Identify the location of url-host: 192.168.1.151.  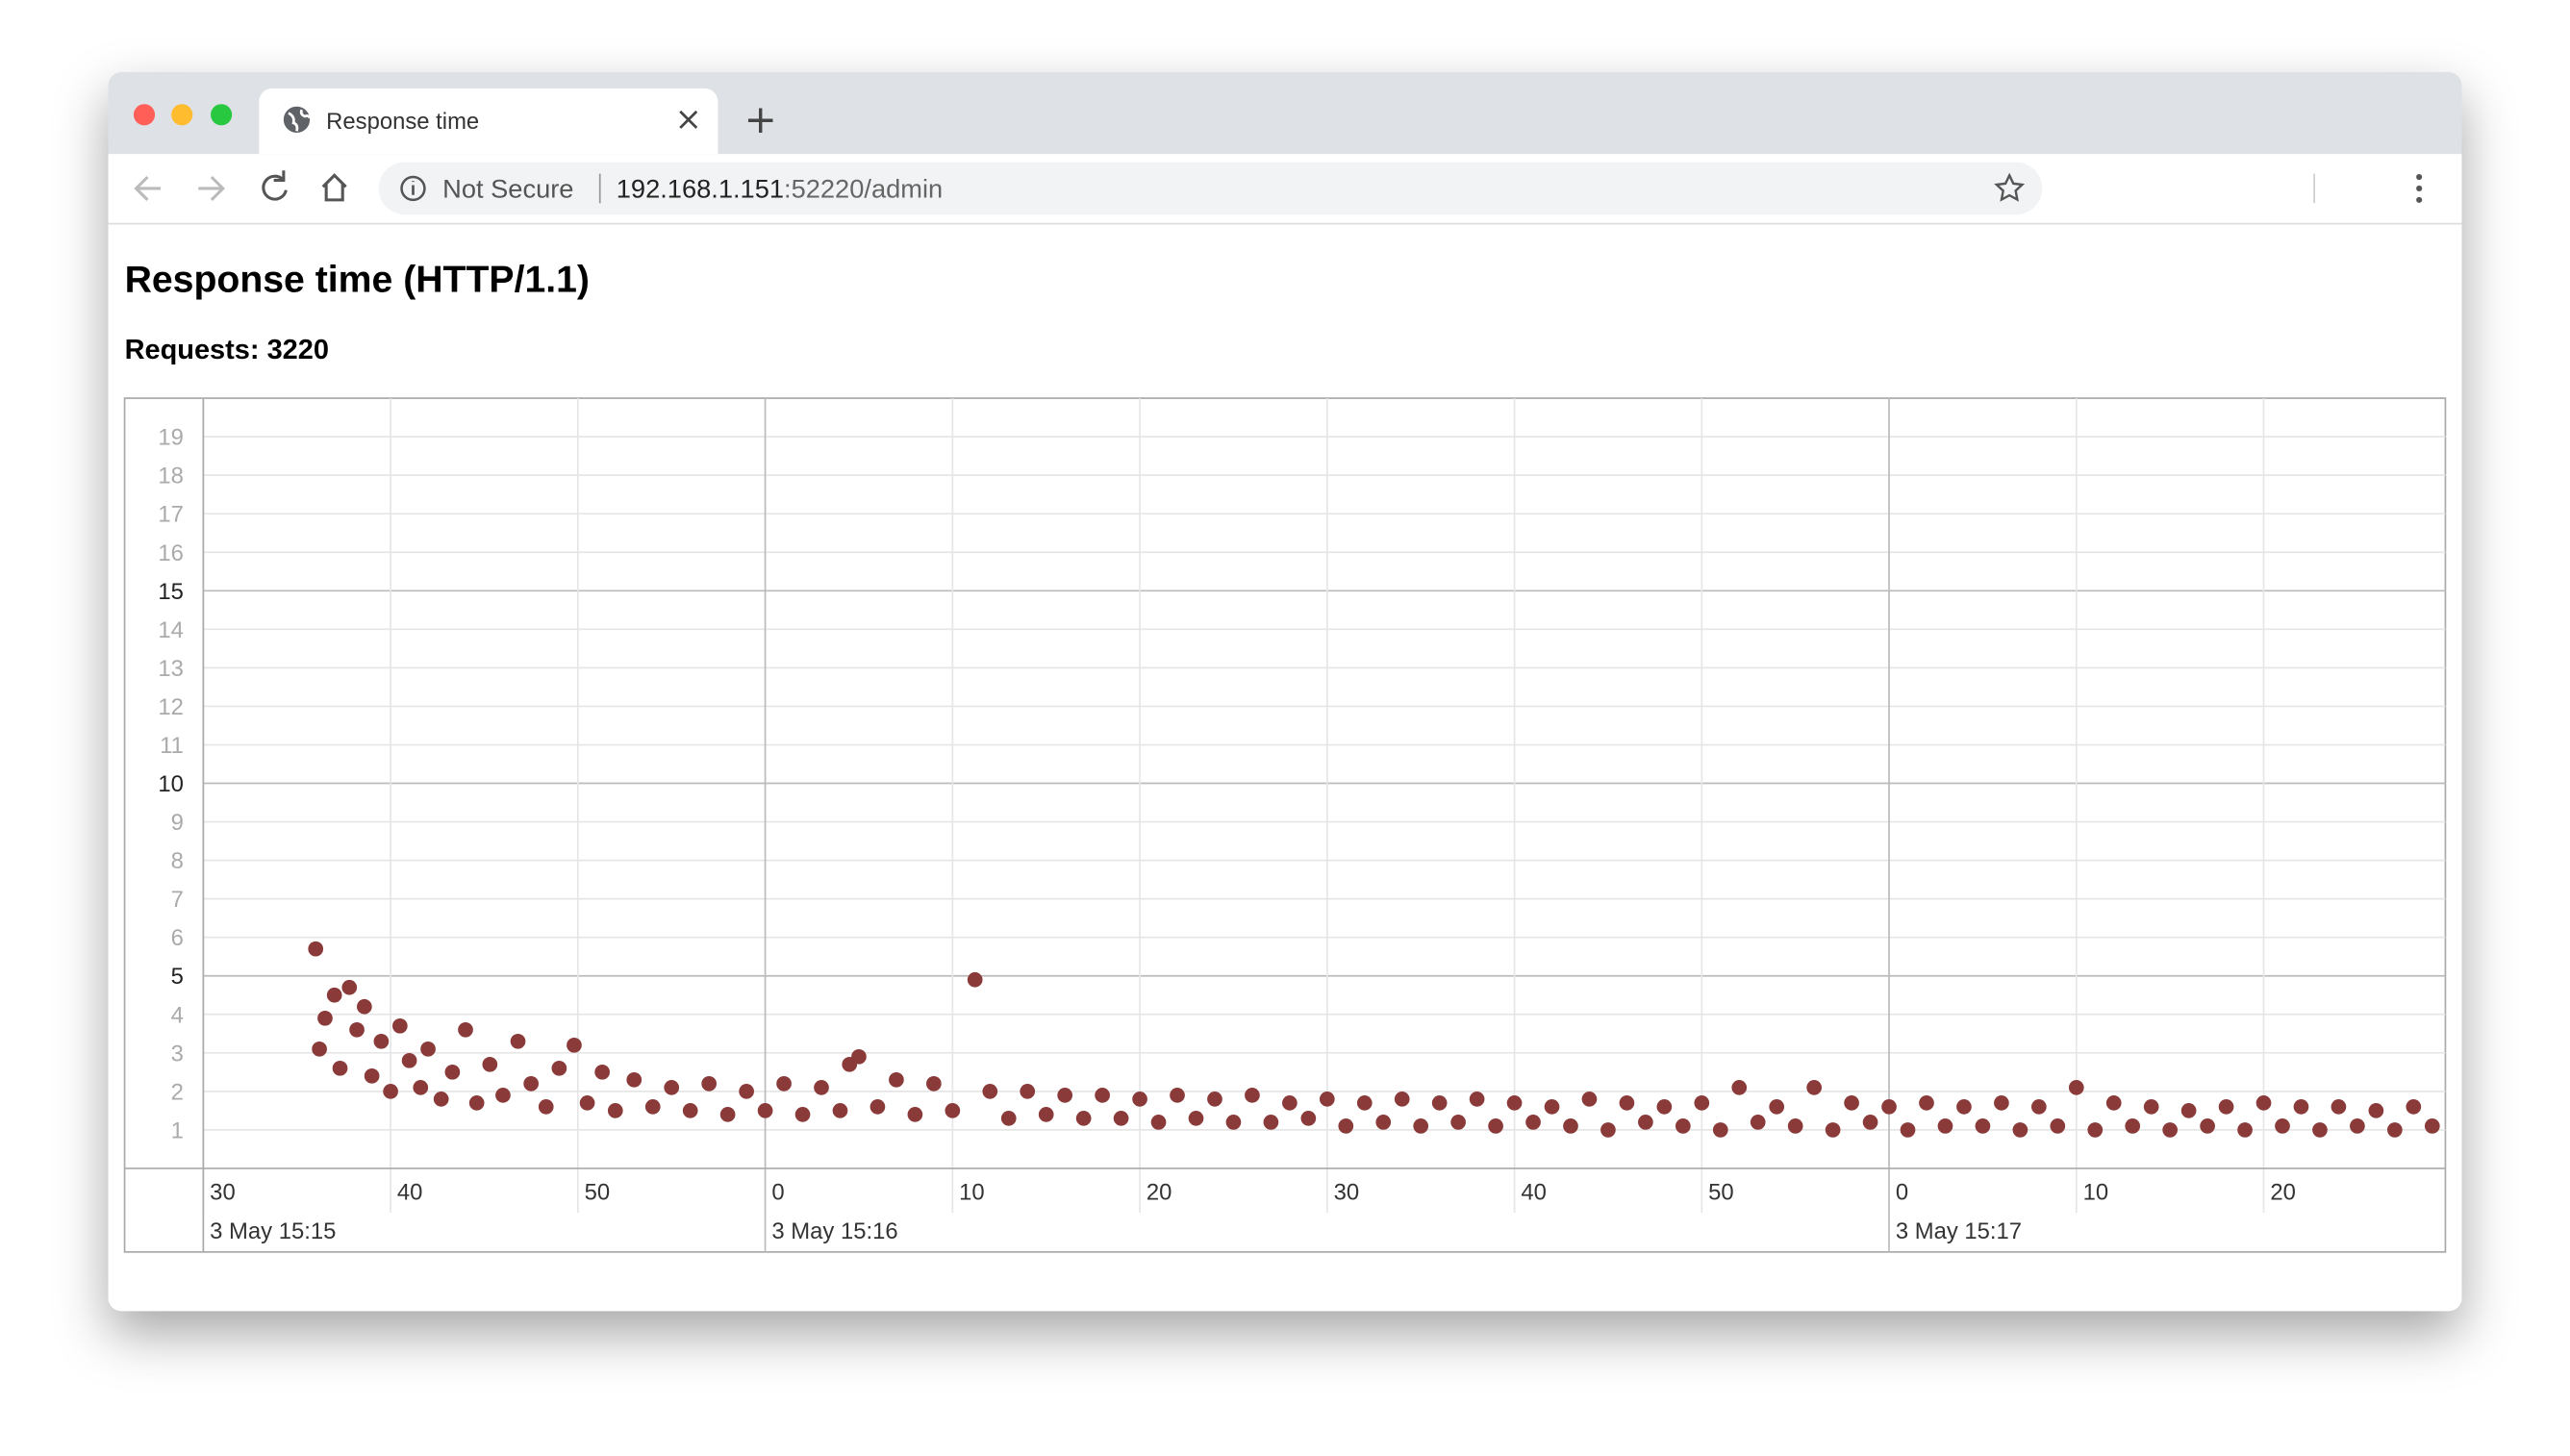
(700, 188).